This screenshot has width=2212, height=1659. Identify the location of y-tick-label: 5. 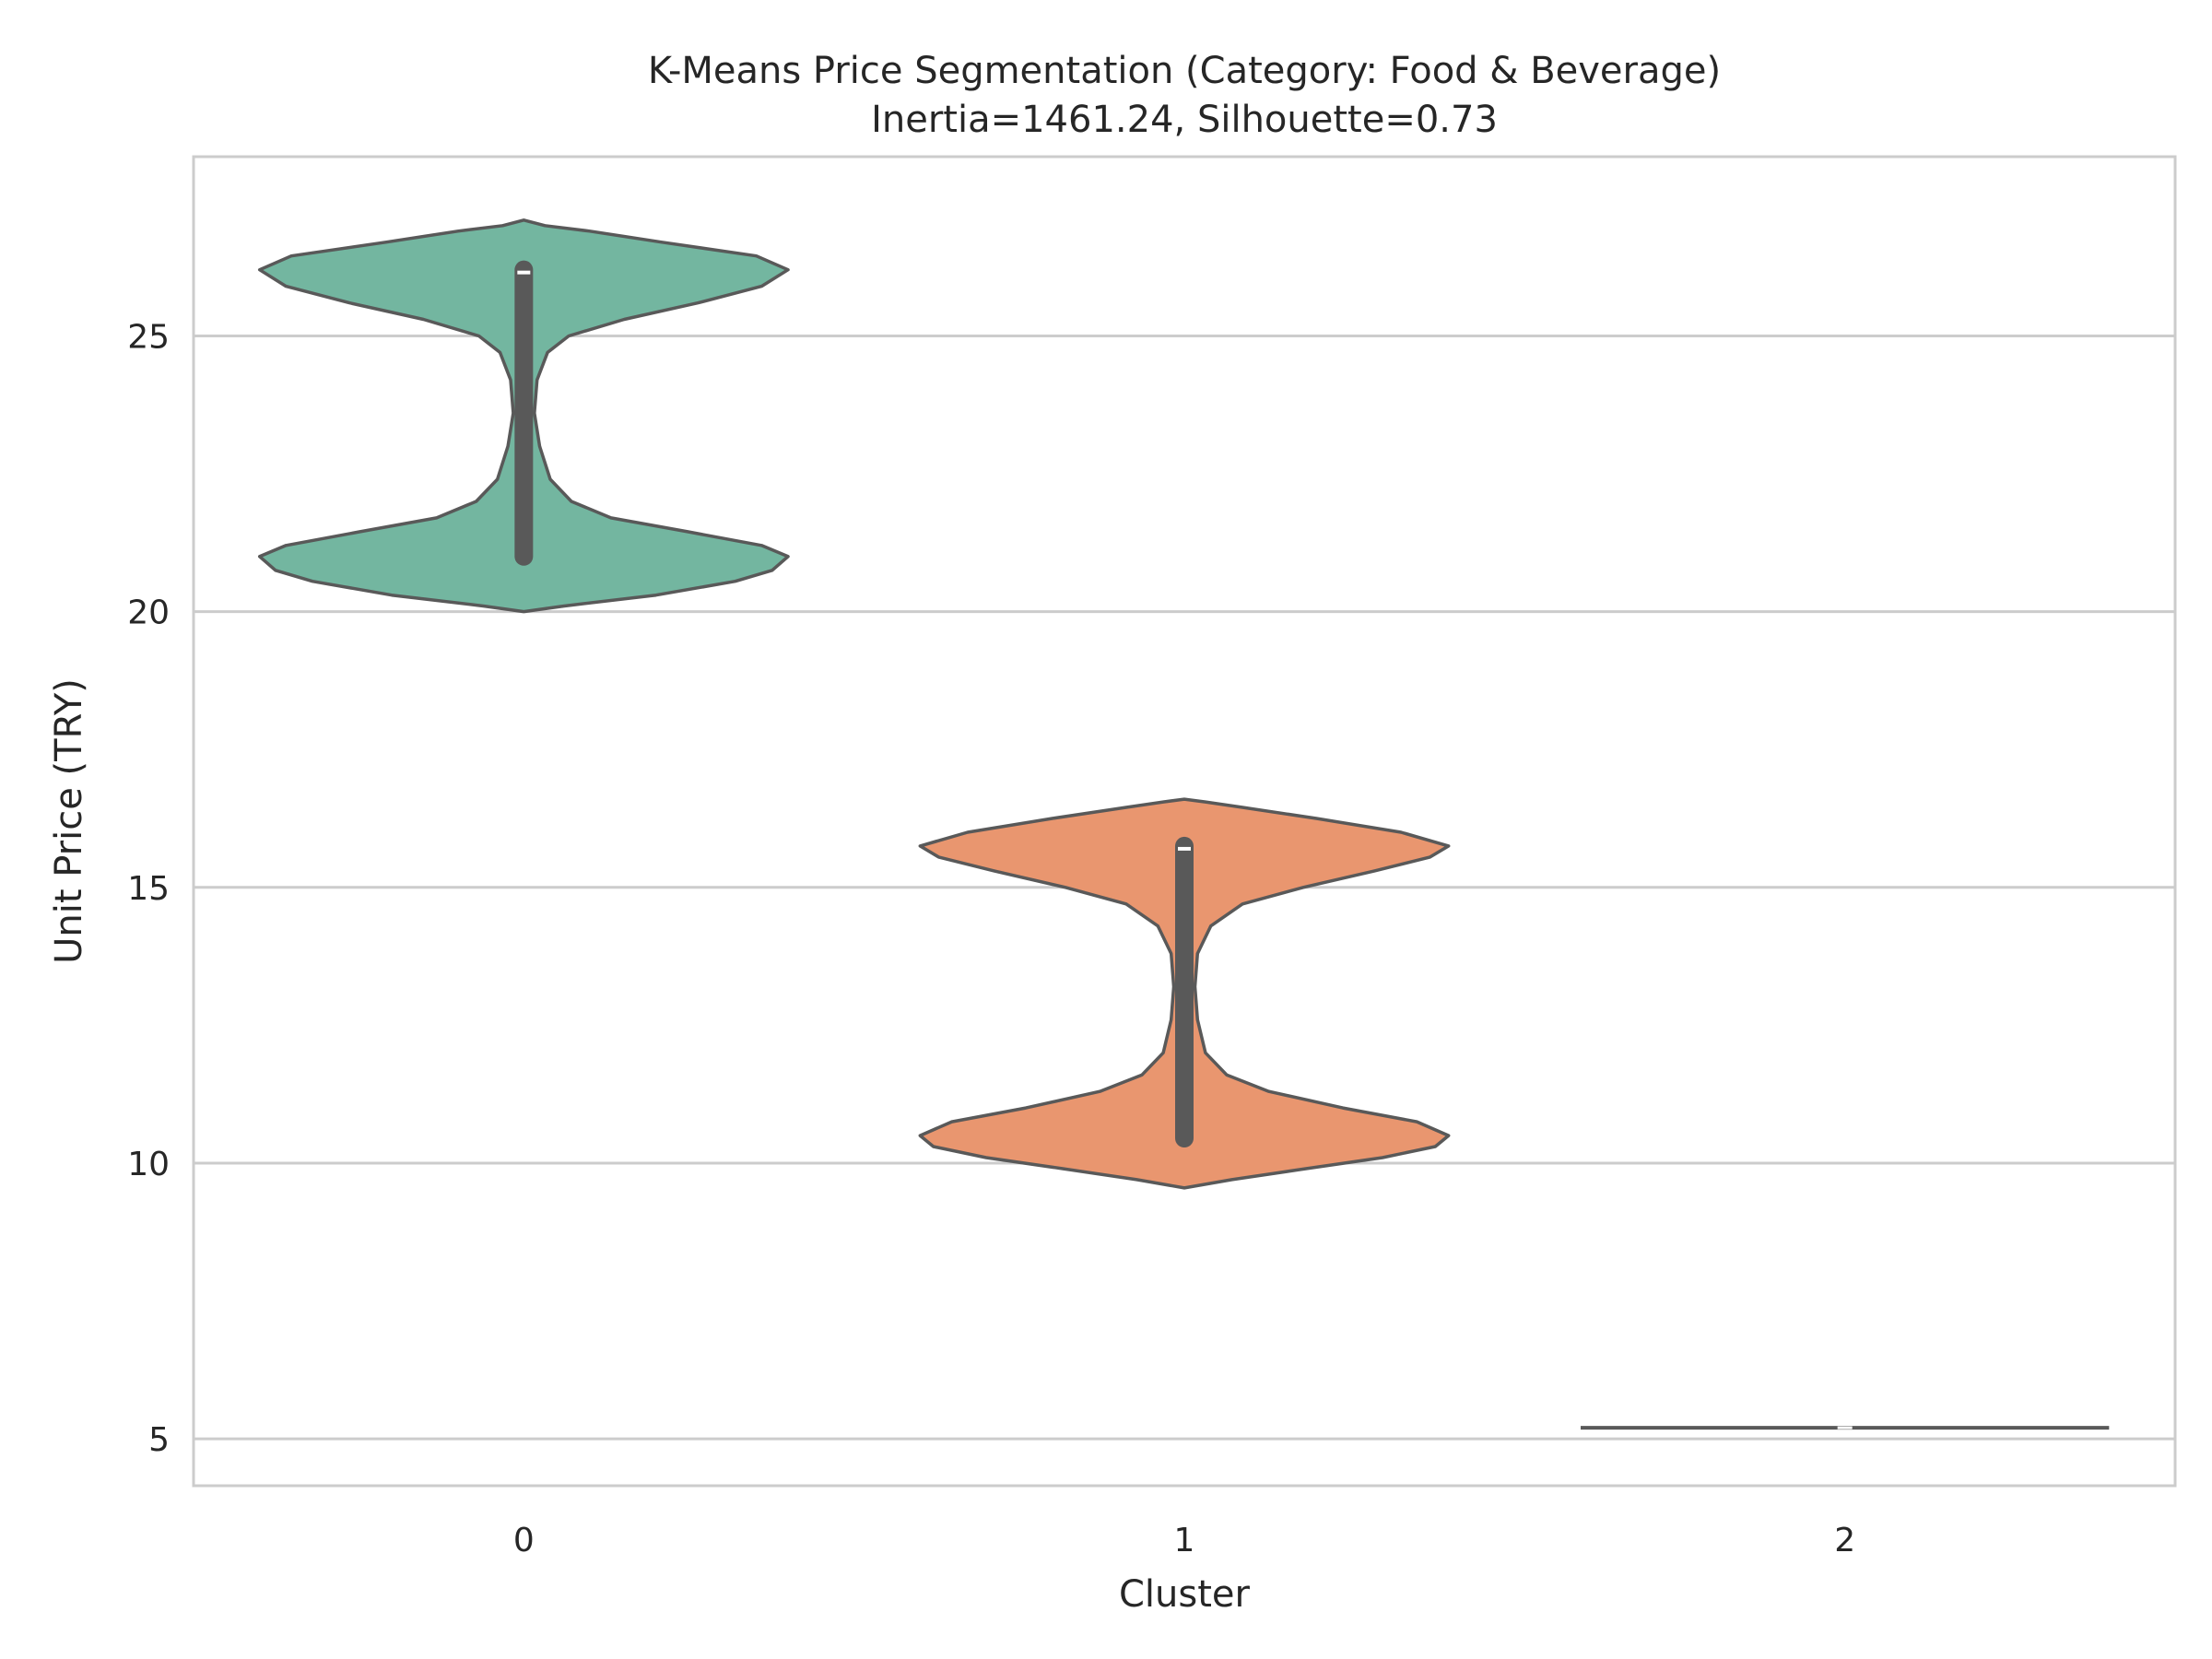
(159, 1440).